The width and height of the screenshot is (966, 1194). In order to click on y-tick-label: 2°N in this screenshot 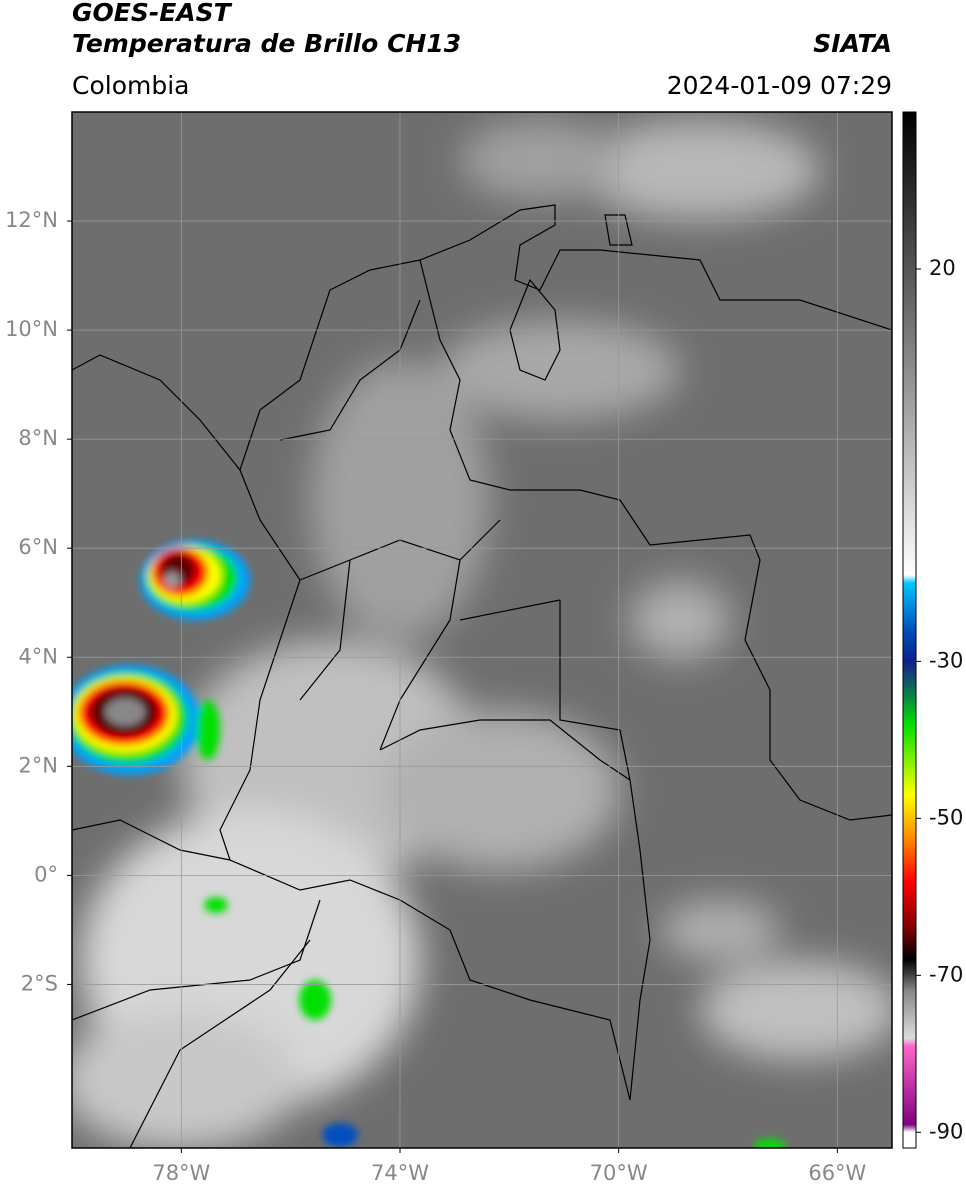, I will do `click(38, 765)`.